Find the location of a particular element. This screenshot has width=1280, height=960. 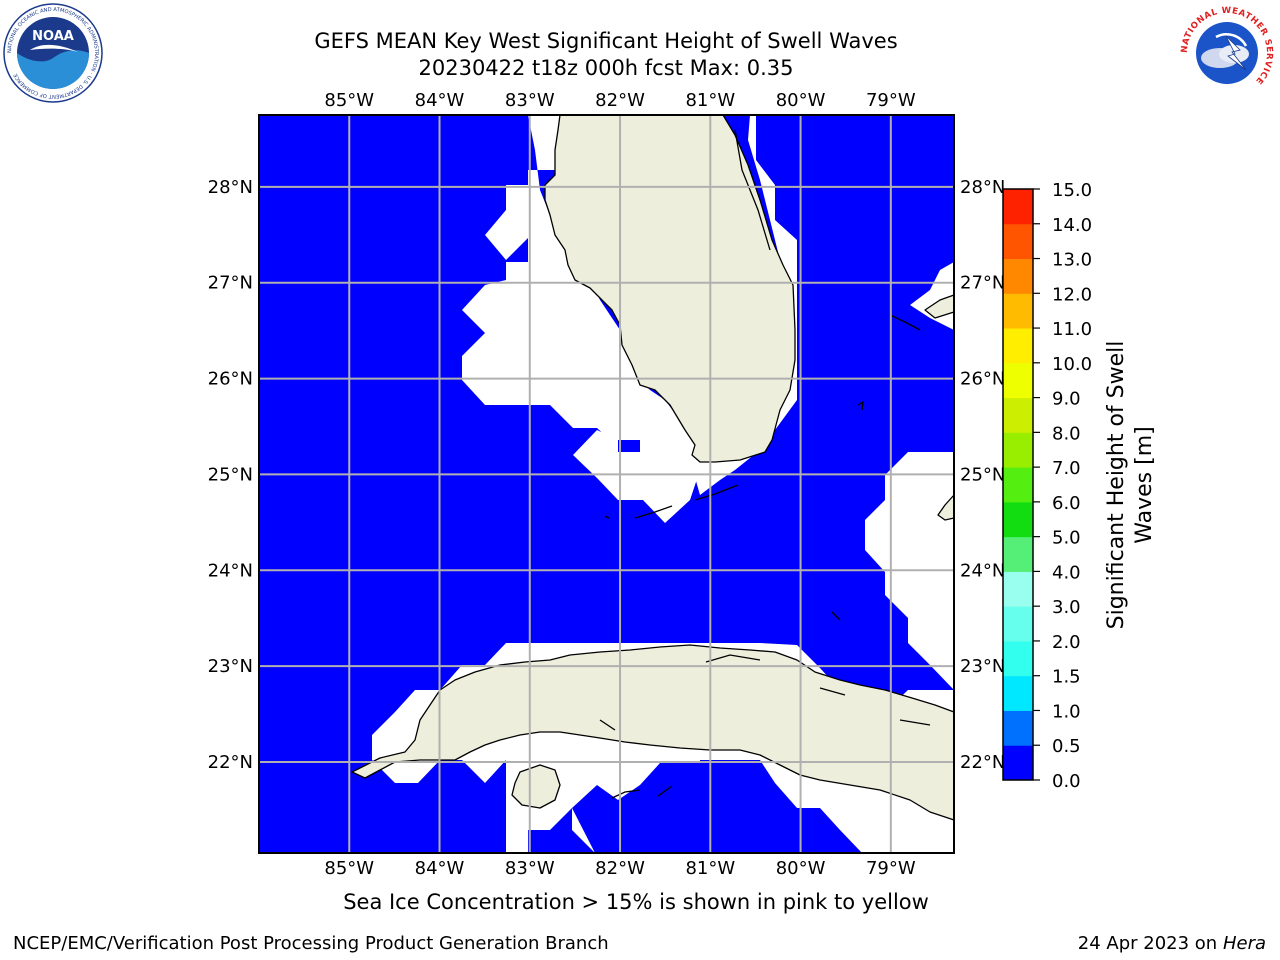

lat-labels-left: 28°N 27°N 26°N 25°N 24°N 23°N 22°N is located at coordinates (230, 475).